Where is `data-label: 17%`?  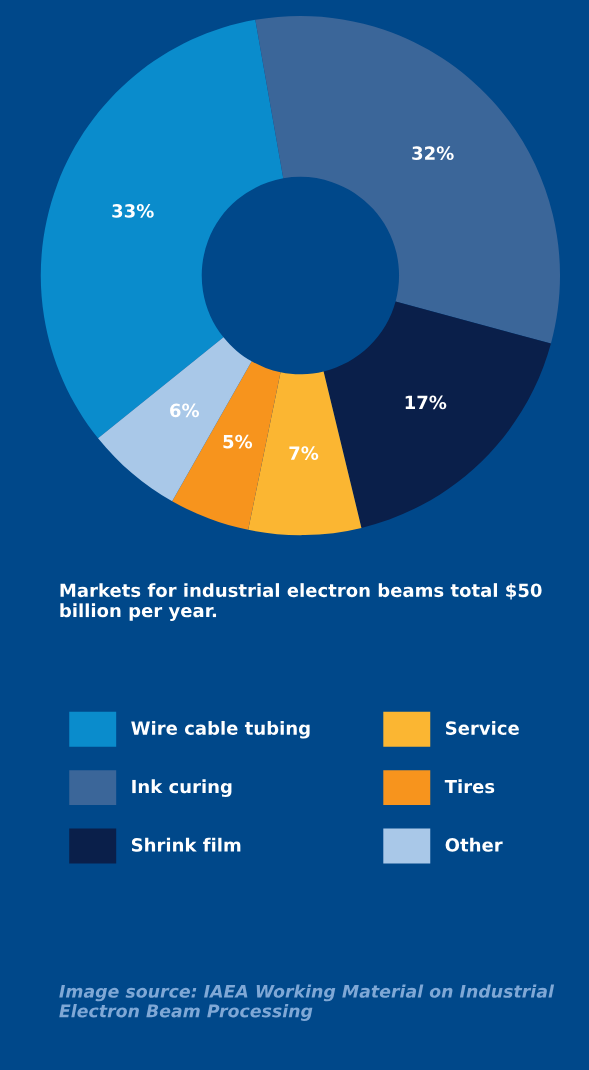 data-label: 17% is located at coordinates (426, 402).